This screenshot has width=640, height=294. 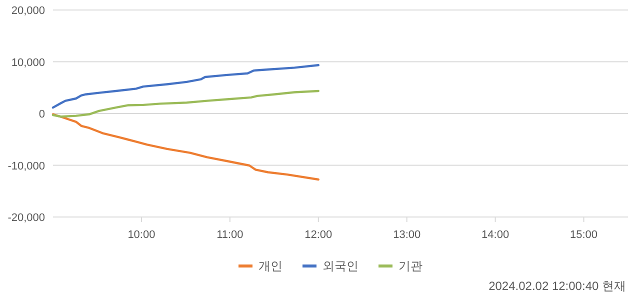 I want to click on y-tick-label: 10,000, so click(x=28, y=62).